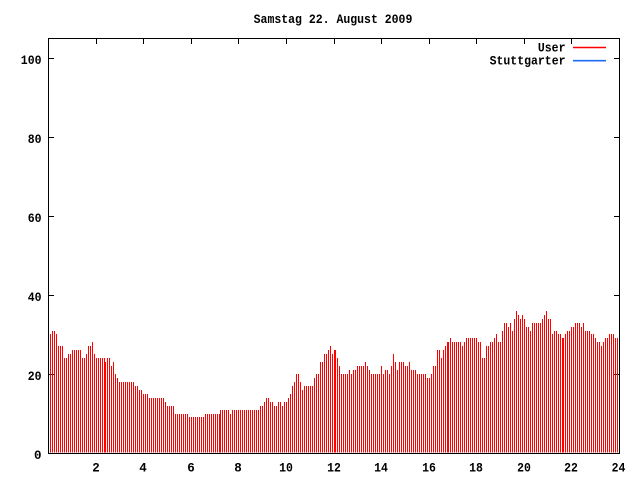  What do you see at coordinates (31, 61) in the screenshot?
I see `svg-text: 100` at bounding box center [31, 61].